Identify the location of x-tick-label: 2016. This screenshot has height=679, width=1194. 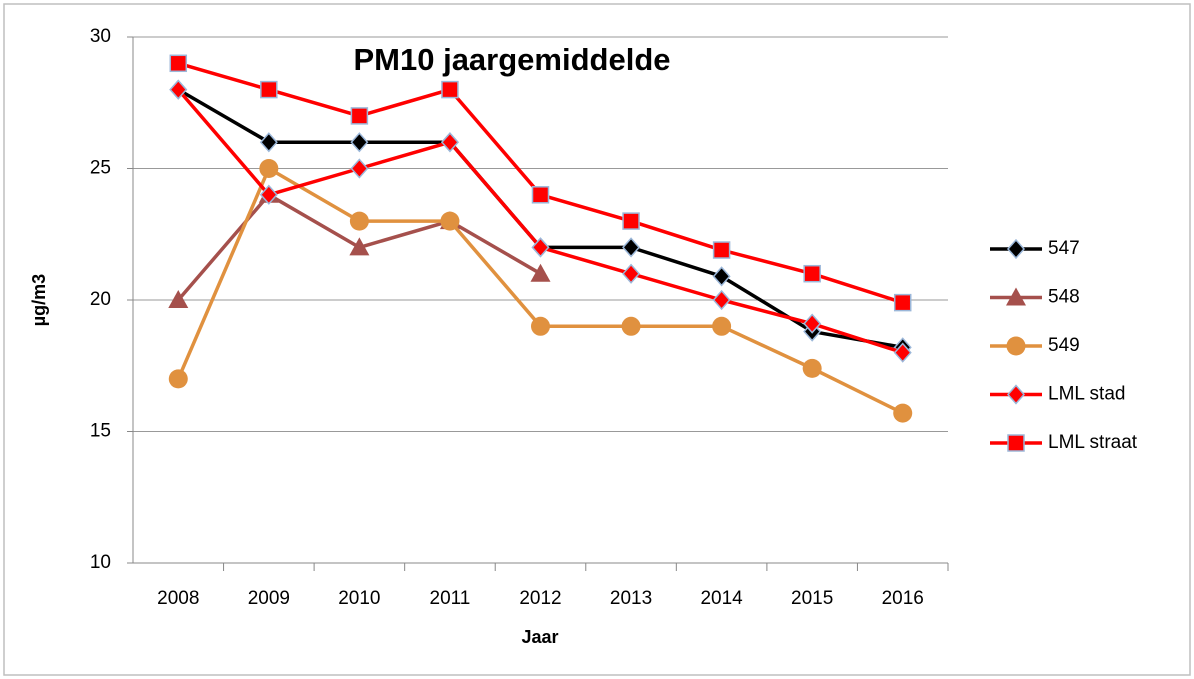
(903, 598).